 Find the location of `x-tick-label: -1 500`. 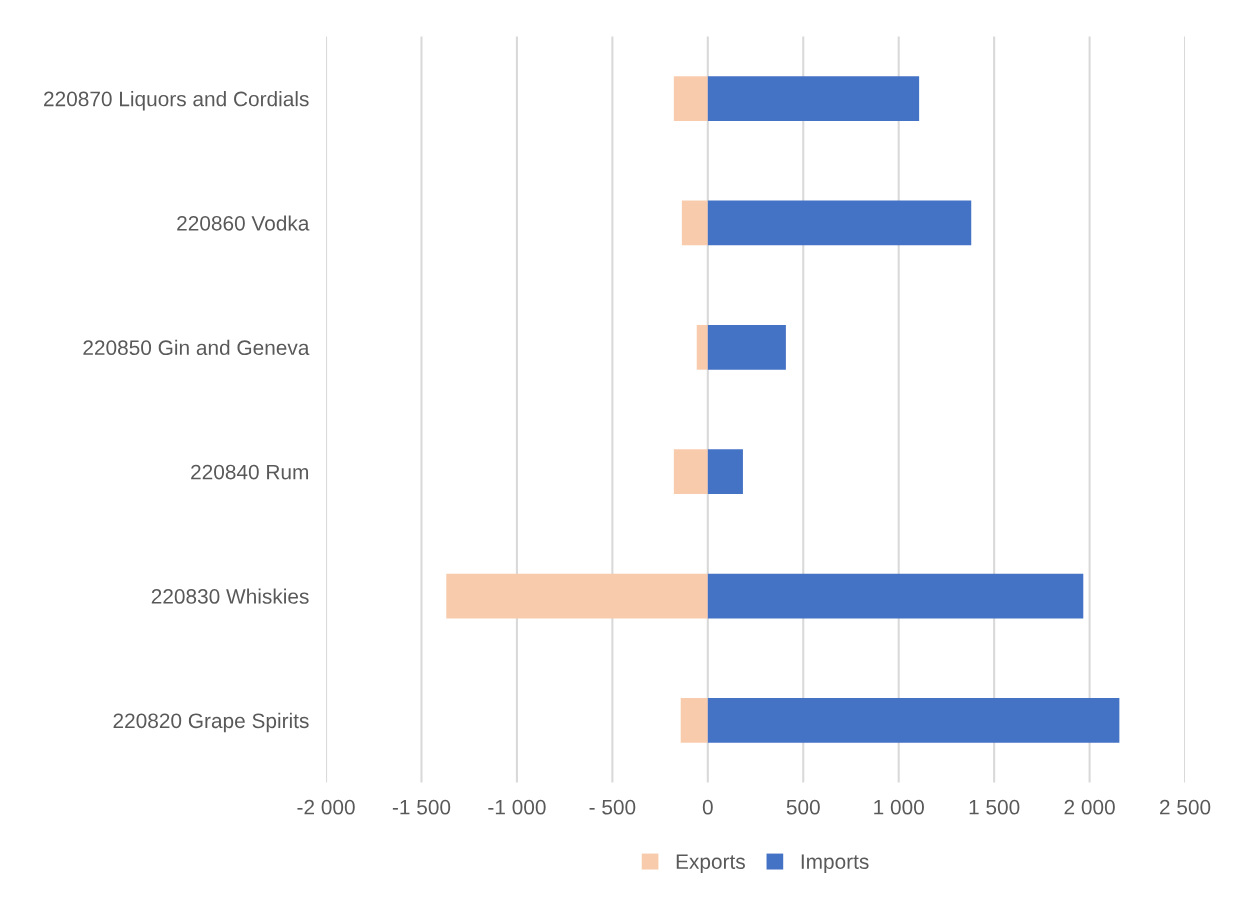

x-tick-label: -1 500 is located at coordinates (421, 807).